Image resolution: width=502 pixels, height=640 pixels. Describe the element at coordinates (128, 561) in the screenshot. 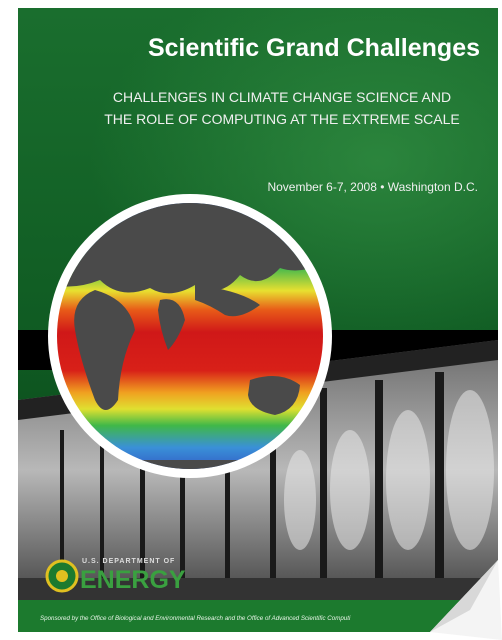

I see `logo-top: U.S. DEPARTMENT OF` at that location.